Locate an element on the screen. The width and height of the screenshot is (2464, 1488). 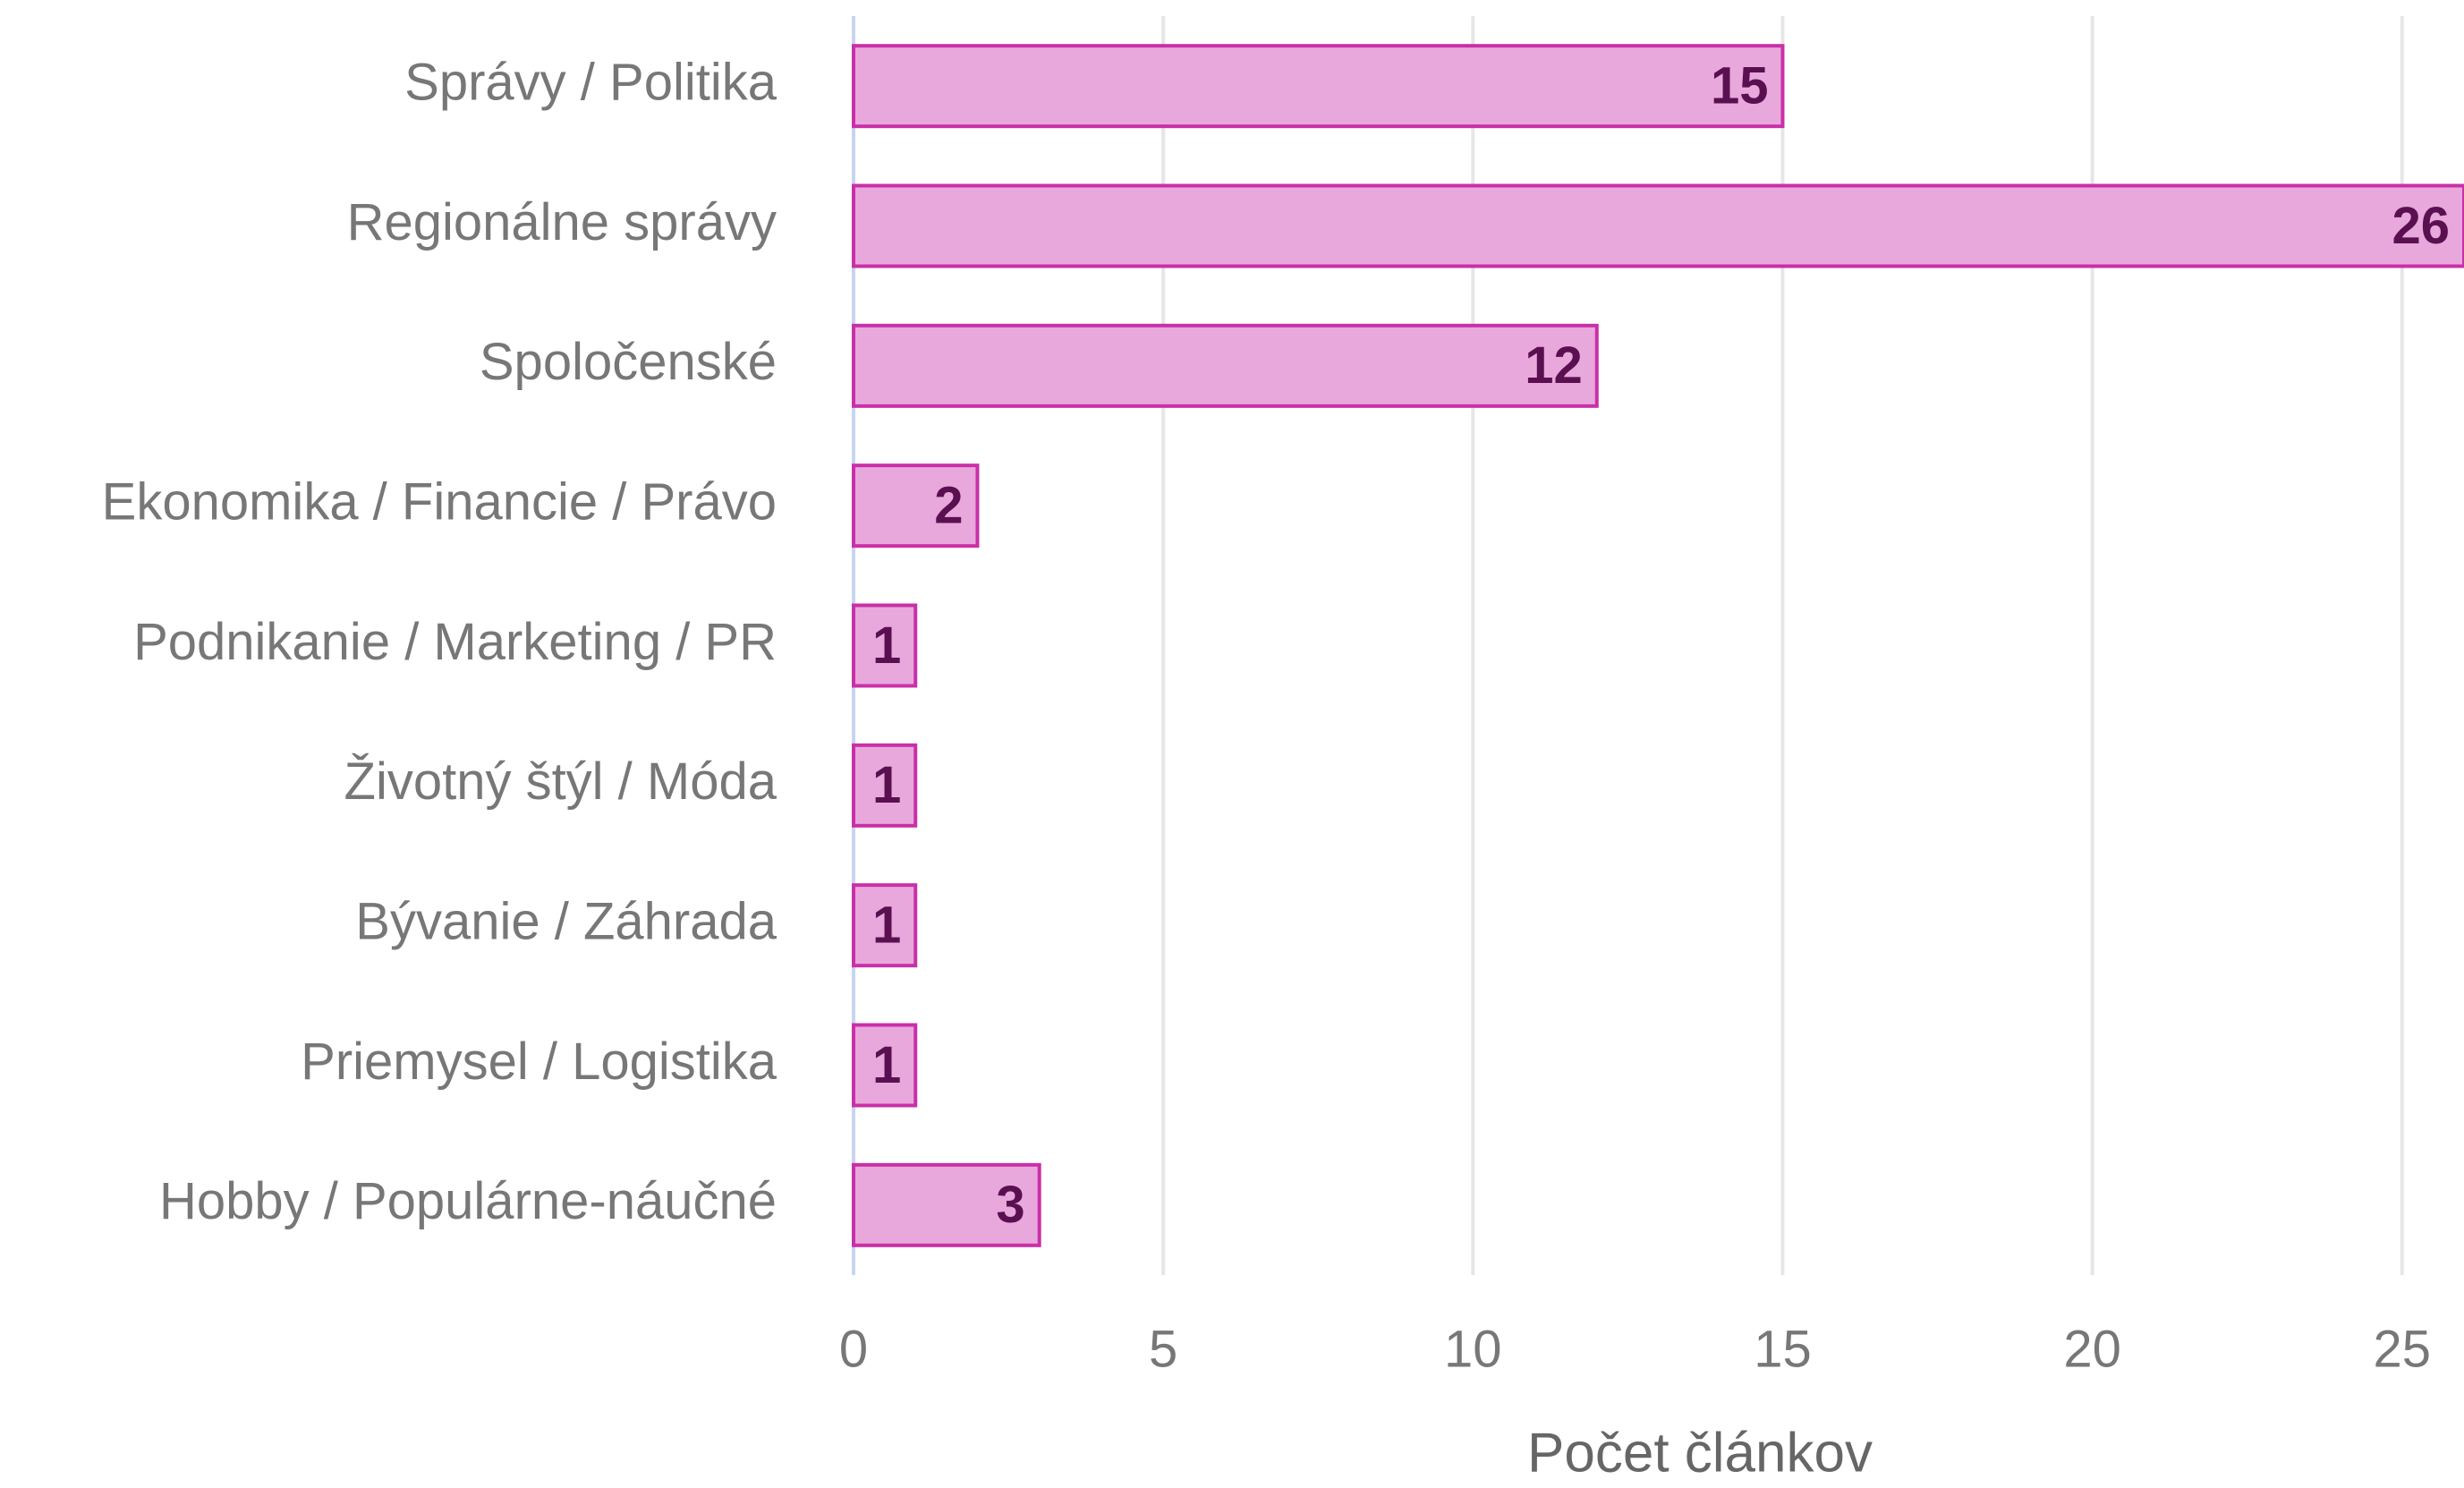
y-tick-label: Hobby / Populárne-náučné is located at coordinates (468, 1201).